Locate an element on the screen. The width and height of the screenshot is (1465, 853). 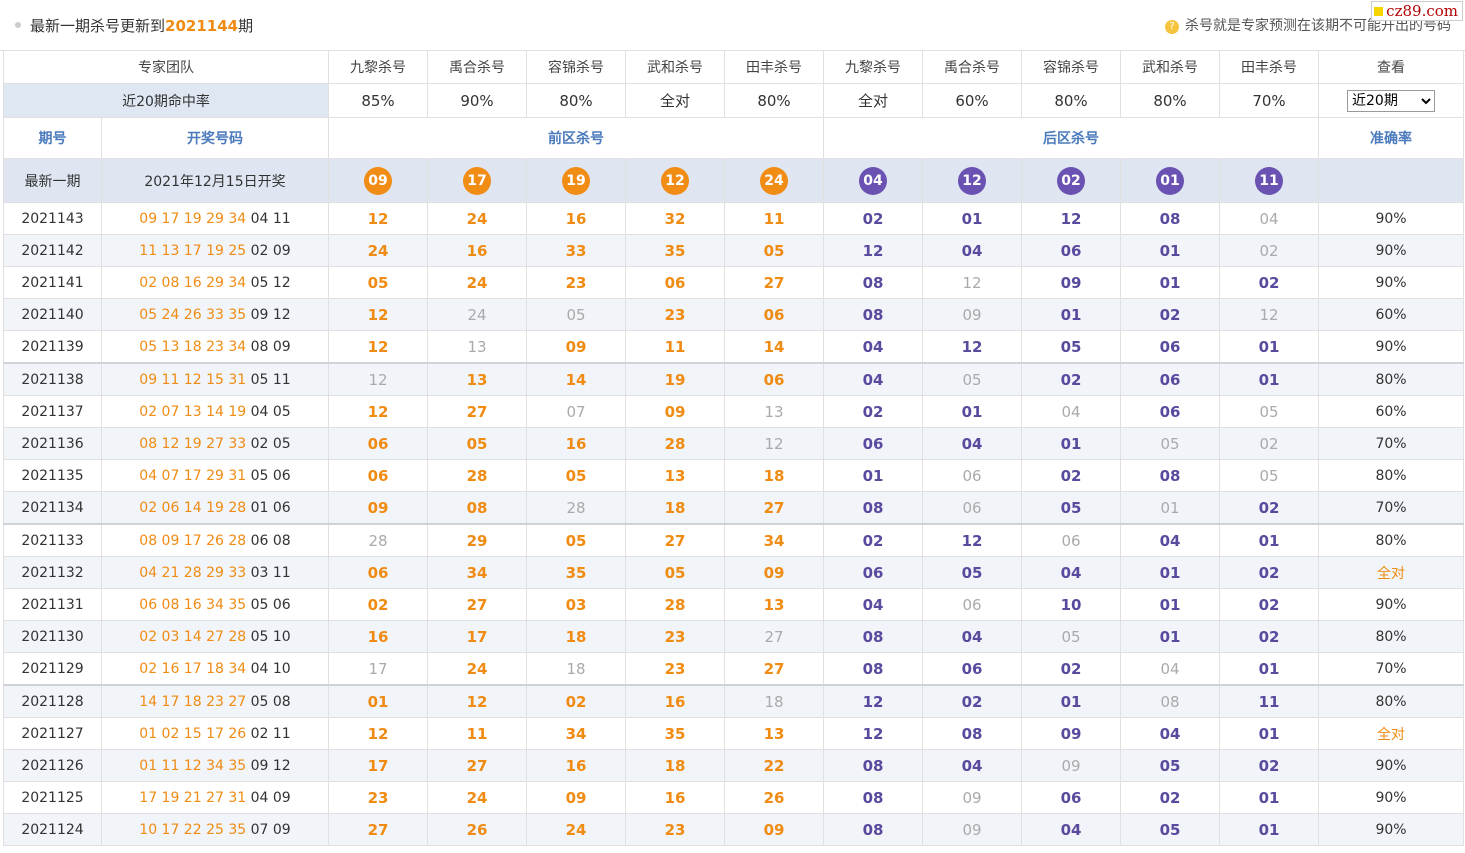
accuracy-value: 80% is located at coordinates (1391, 475).